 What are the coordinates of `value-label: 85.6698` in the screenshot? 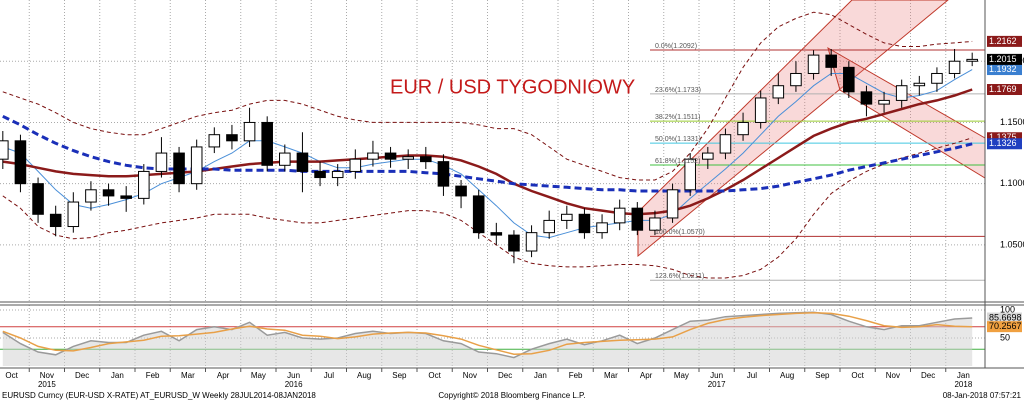 It's located at (1005, 317).